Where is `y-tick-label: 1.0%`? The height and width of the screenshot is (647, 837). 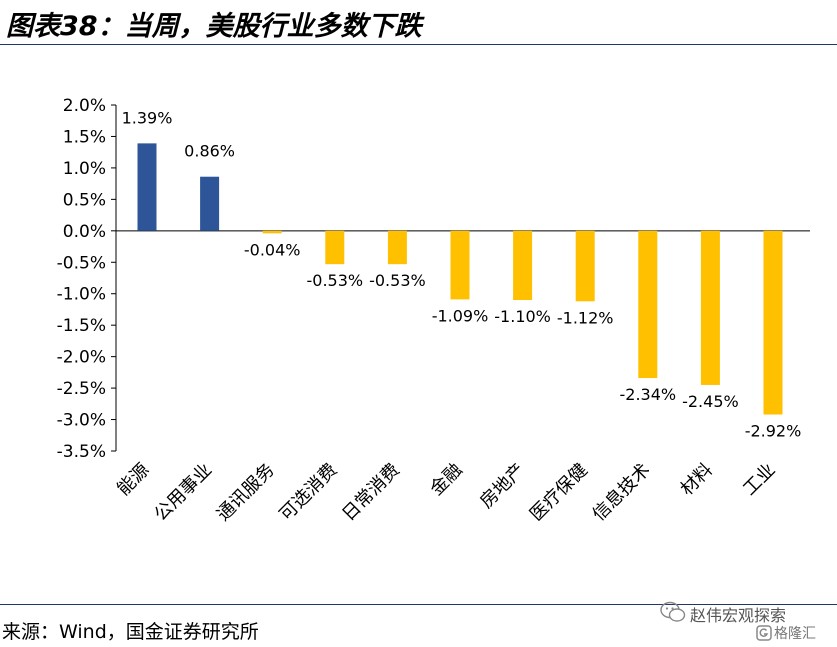 y-tick-label: 1.0% is located at coordinates (84, 169).